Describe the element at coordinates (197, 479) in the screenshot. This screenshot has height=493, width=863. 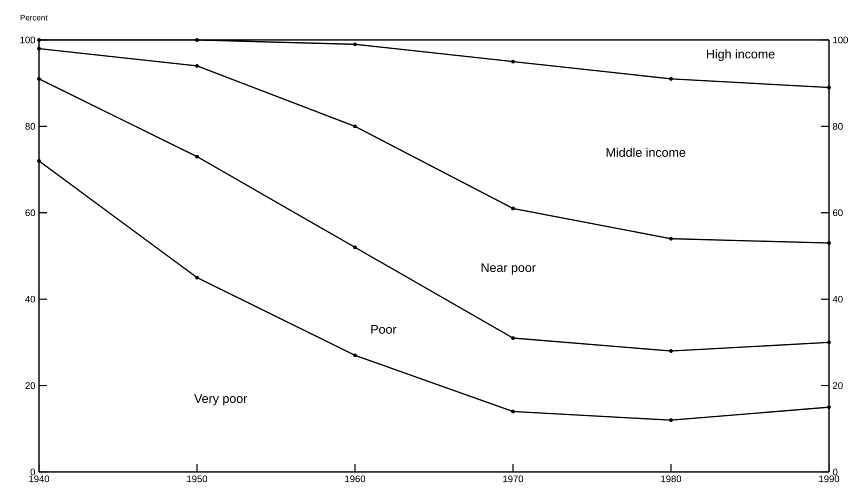
I see `x-tick-label: 1950` at that location.